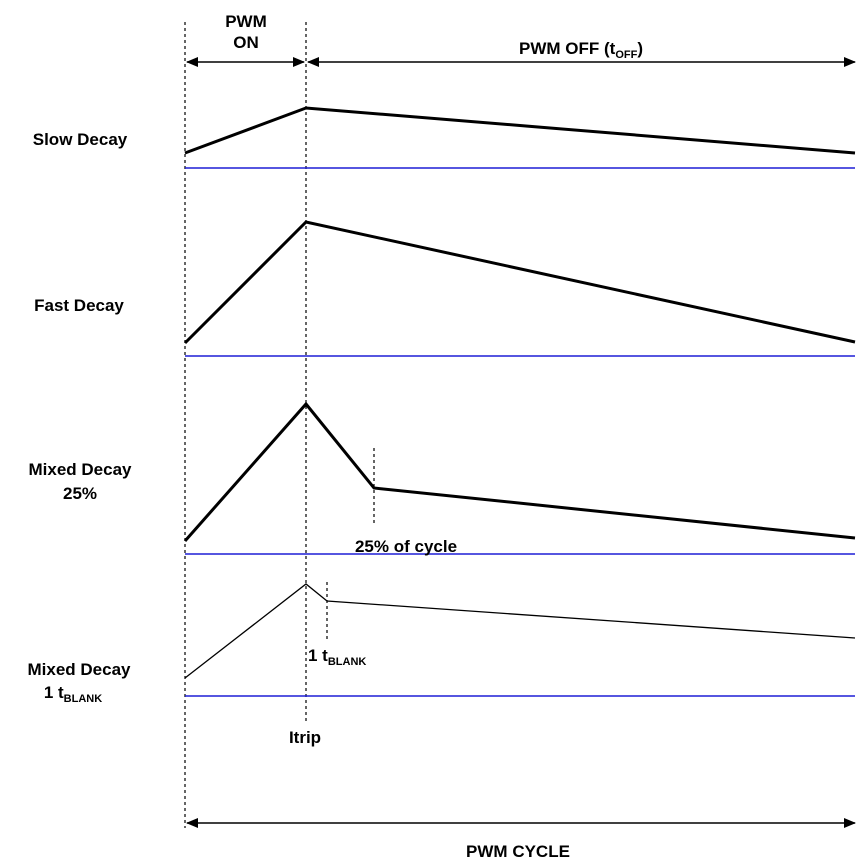 This screenshot has height=863, width=857. What do you see at coordinates (518, 851) in the screenshot?
I see `pwm-cycle-label: PWM CYCLE` at bounding box center [518, 851].